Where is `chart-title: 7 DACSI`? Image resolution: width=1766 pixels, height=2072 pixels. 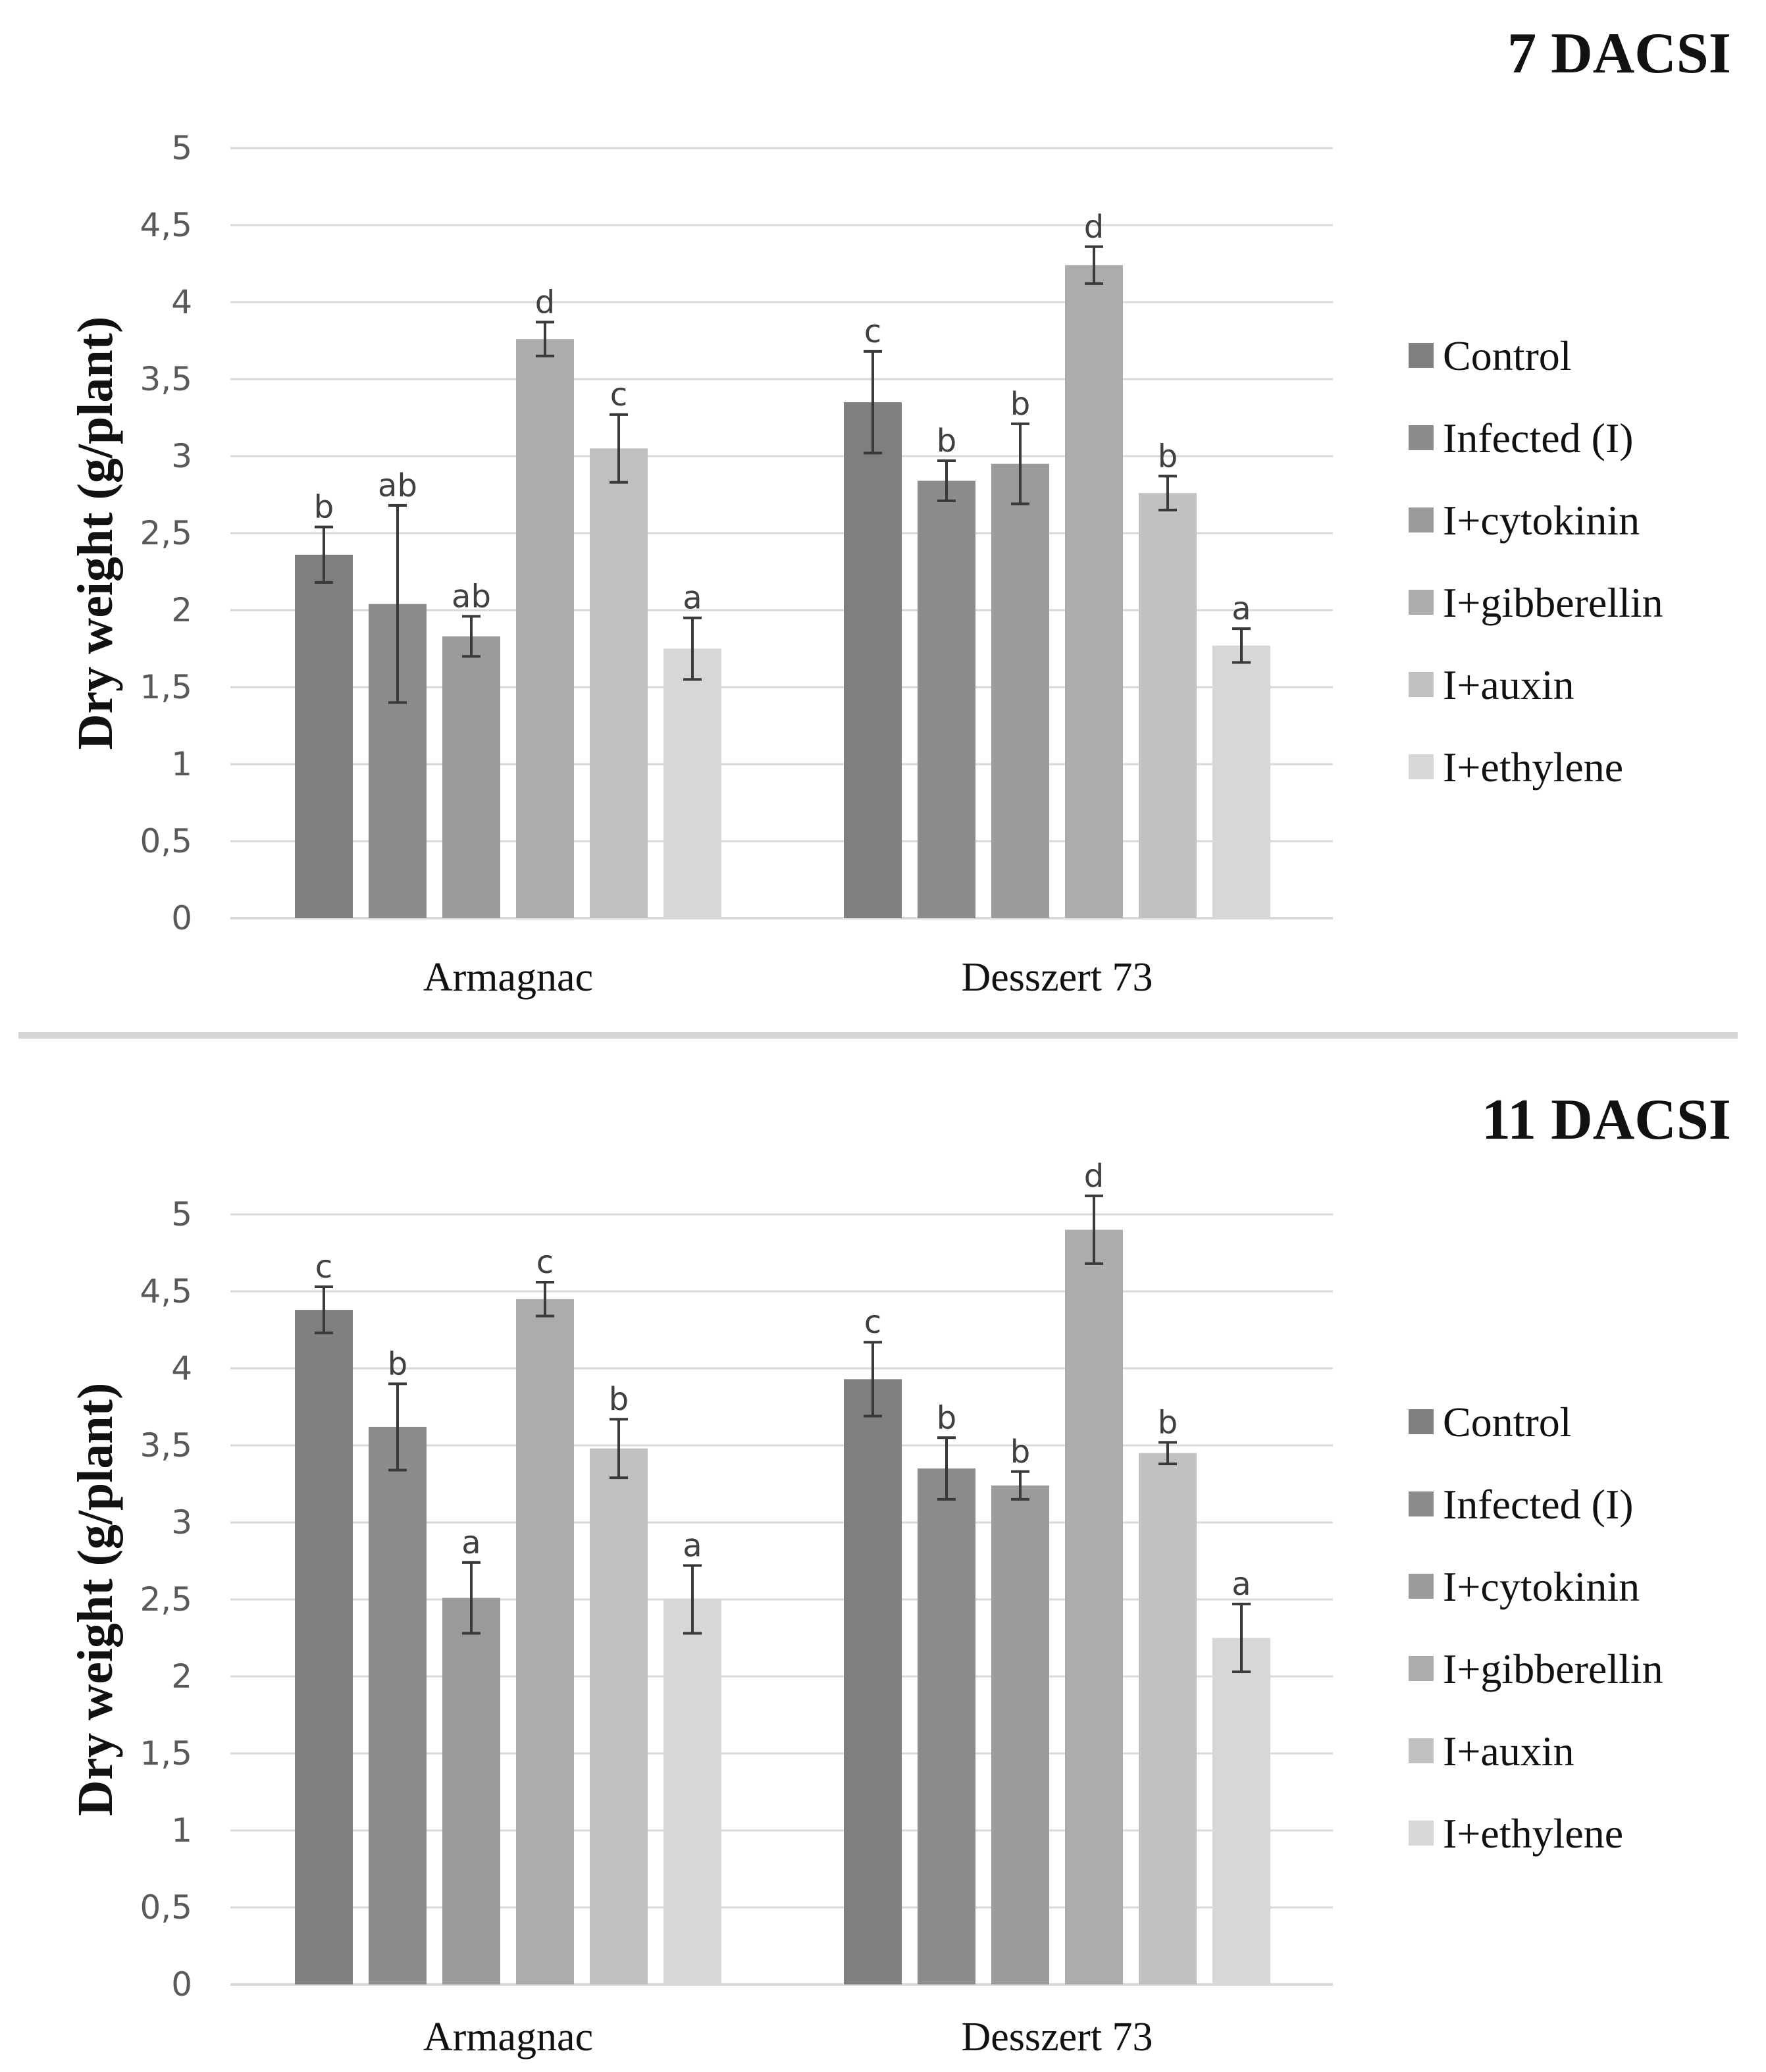 chart-title: 7 DACSI is located at coordinates (1619, 54).